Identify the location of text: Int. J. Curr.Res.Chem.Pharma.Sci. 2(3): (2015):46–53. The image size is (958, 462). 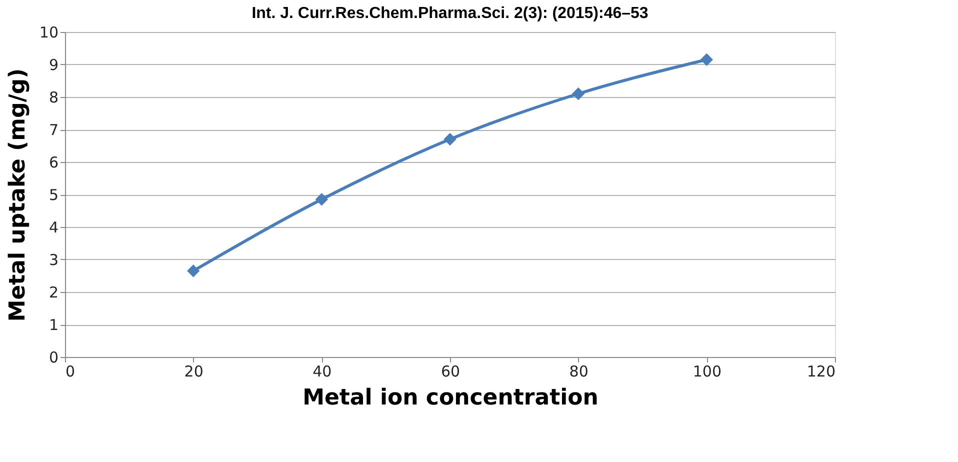
(450, 13).